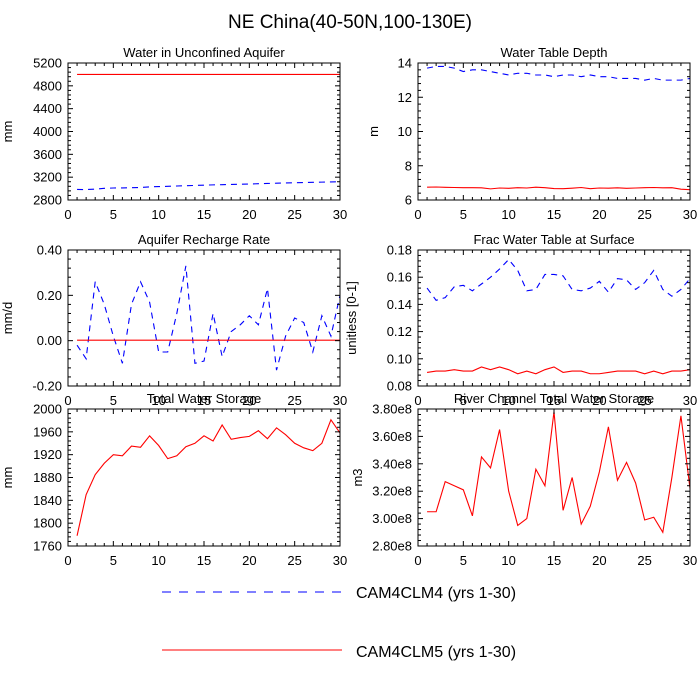 The height and width of the screenshot is (700, 700). I want to click on y-tick-label: 2800, so click(47, 200).